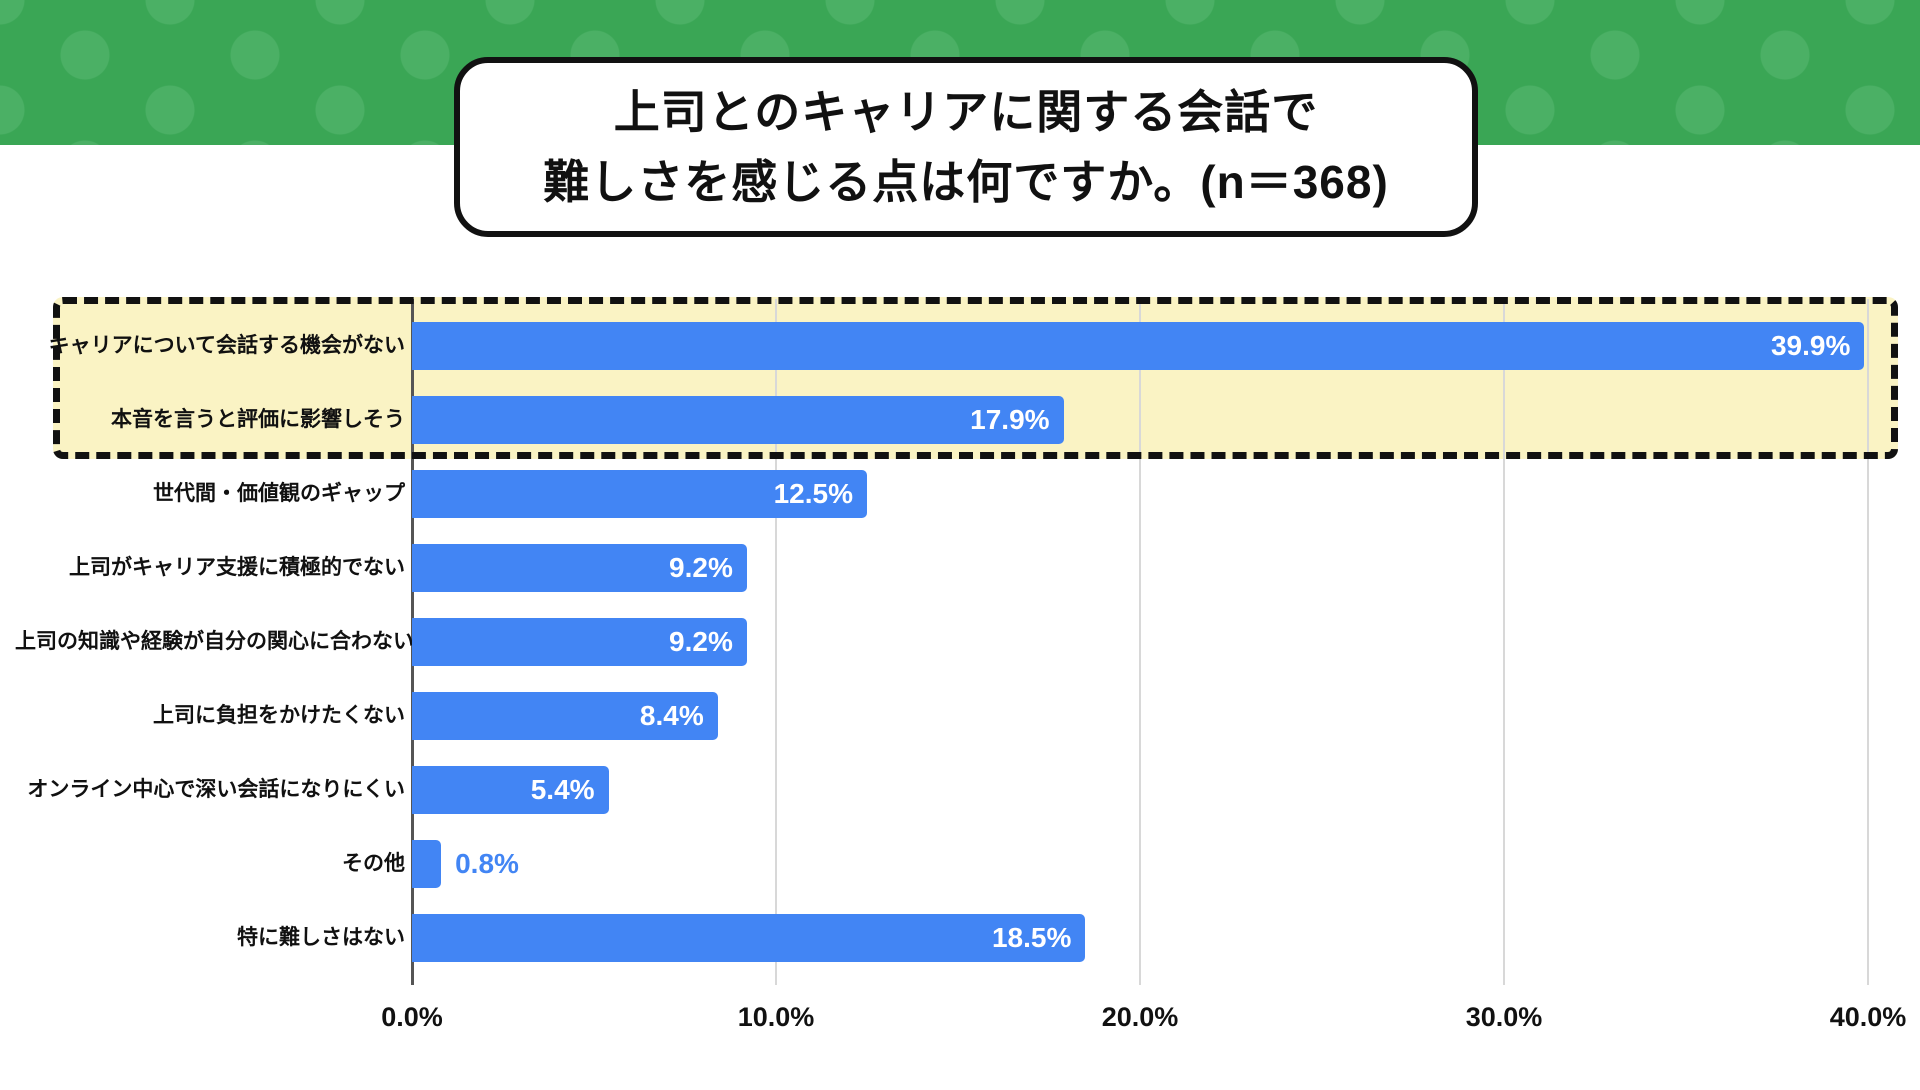 The width and height of the screenshot is (1920, 1090). What do you see at coordinates (960, 642) in the screenshot?
I see `bar-row: 上司の知識や経験が自分の関心に合わない 9.2%` at bounding box center [960, 642].